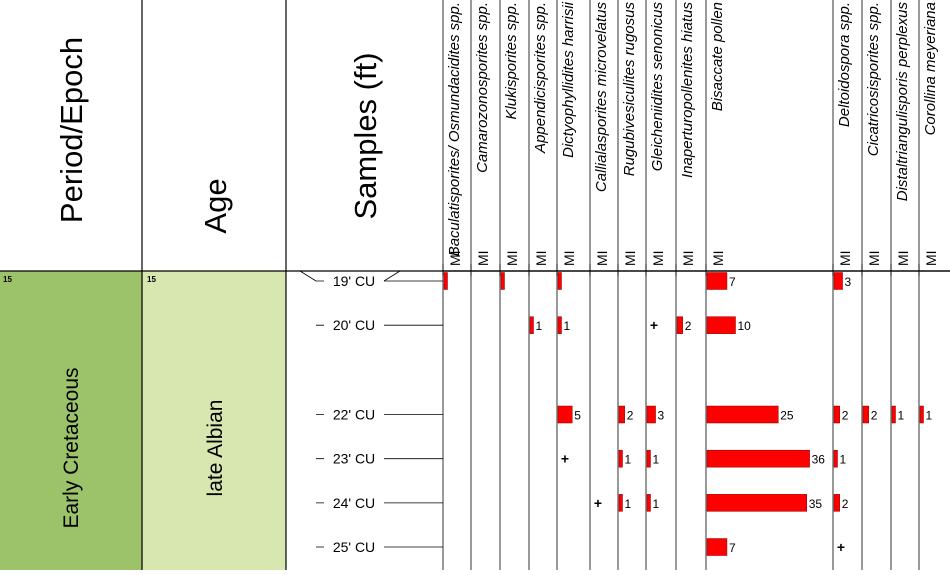 This screenshot has height=575, width=950. What do you see at coordinates (745, 326) in the screenshot?
I see `bar-value-label: 10` at bounding box center [745, 326].